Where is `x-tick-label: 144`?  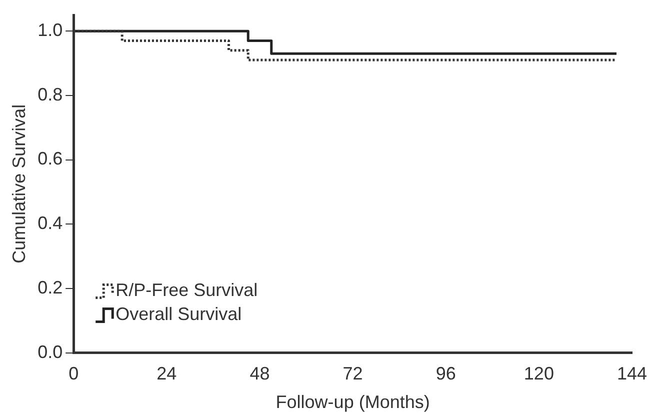
x-tick-label: 144 is located at coordinates (632, 374).